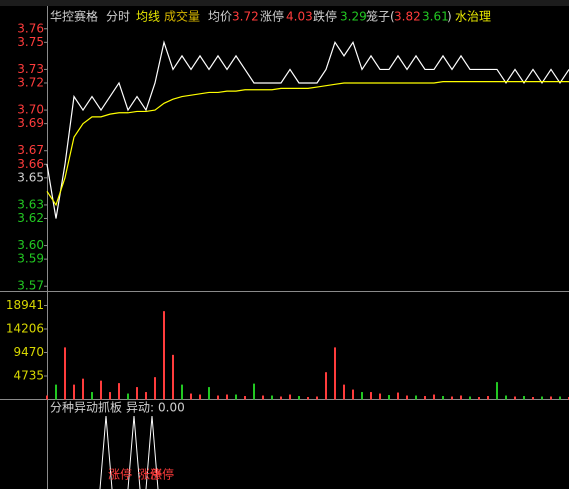  I want to click on y-tick-label: 3.60, so click(30, 245).